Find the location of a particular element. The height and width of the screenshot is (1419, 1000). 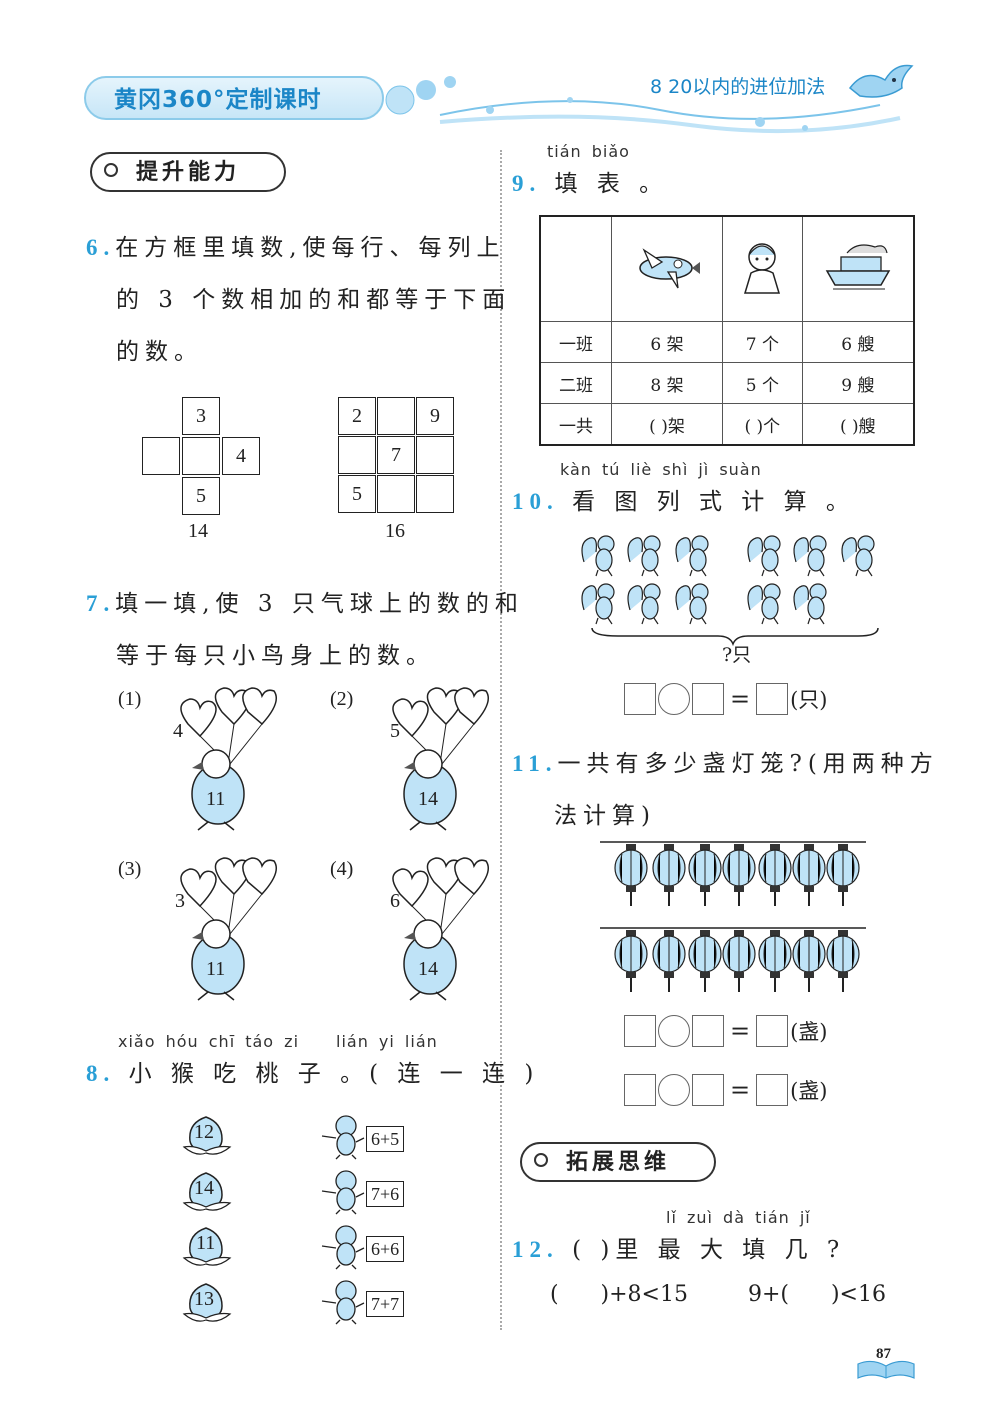

monkey-item: 7+6 is located at coordinates (373, 1191).